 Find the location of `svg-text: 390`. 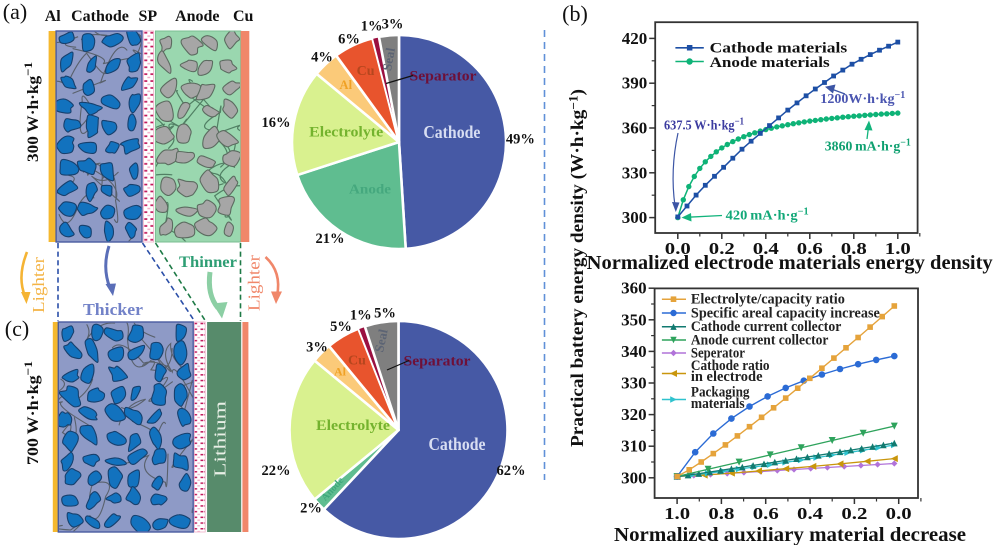

svg-text: 390 is located at coordinates (635, 83).